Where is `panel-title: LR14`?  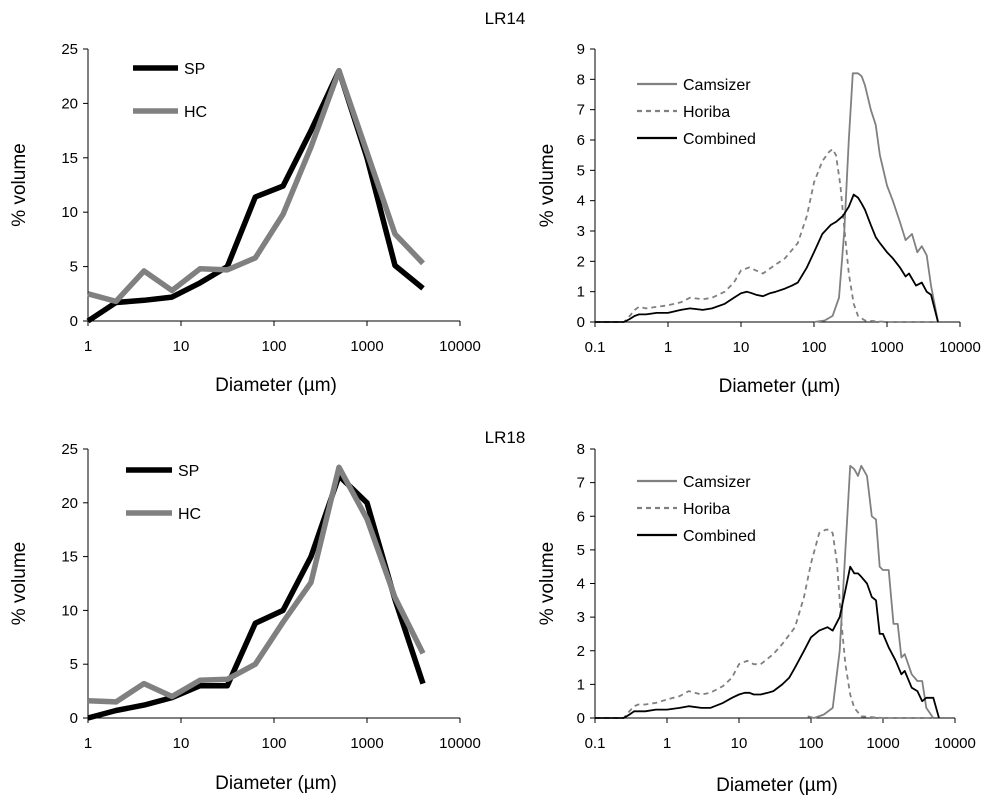 panel-title: LR14 is located at coordinates (505, 18).